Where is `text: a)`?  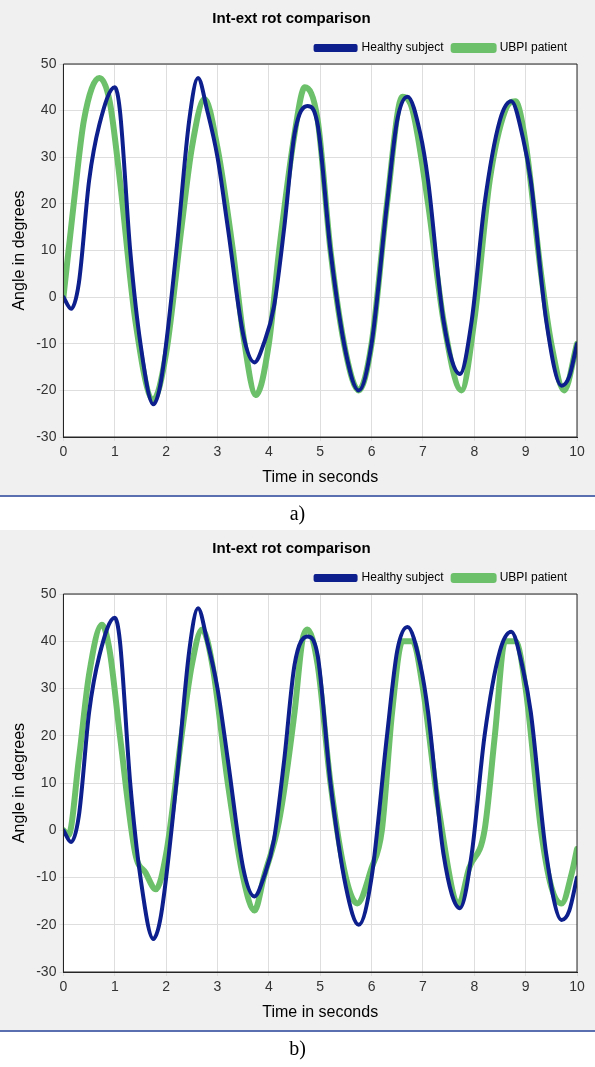 text: a) is located at coordinates (297, 514).